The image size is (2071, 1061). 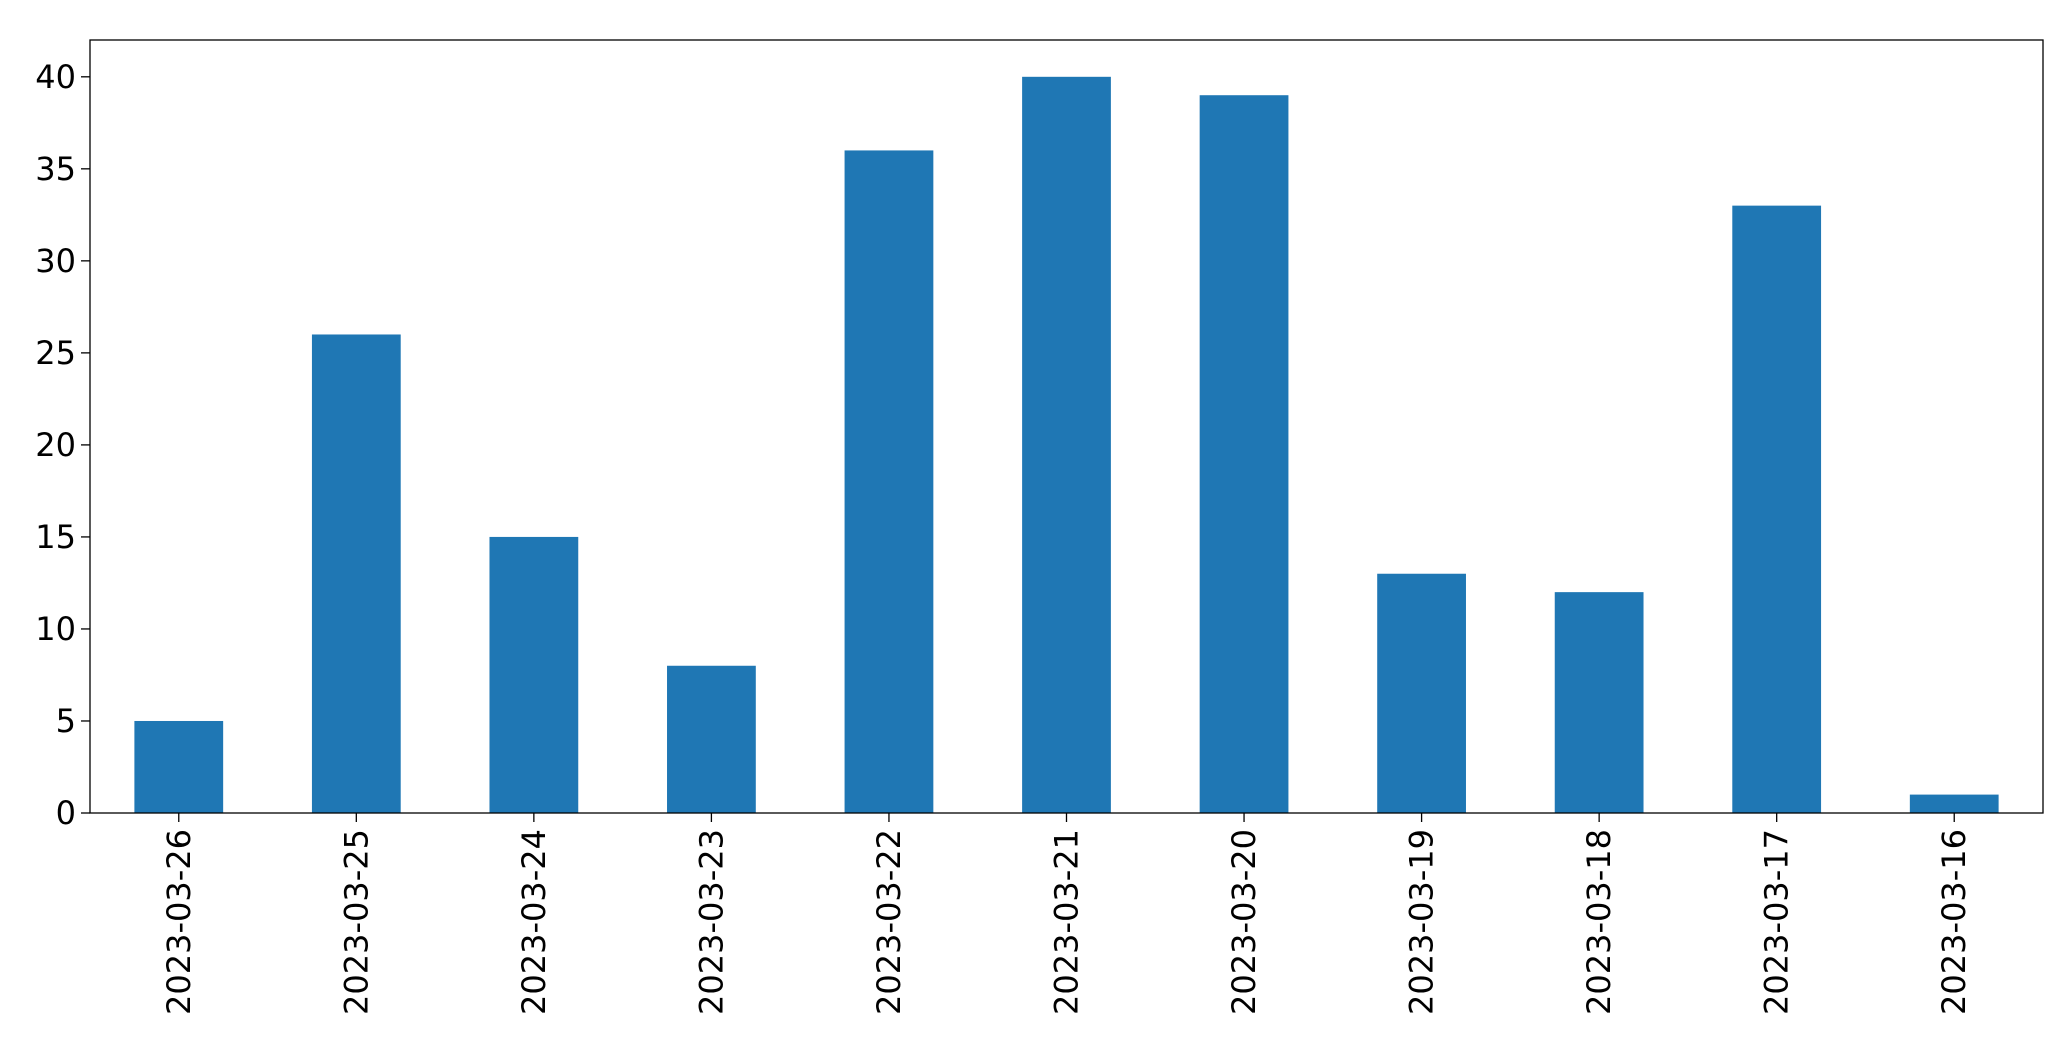 What do you see at coordinates (55, 629) in the screenshot?
I see `y-tick-label: 10` at bounding box center [55, 629].